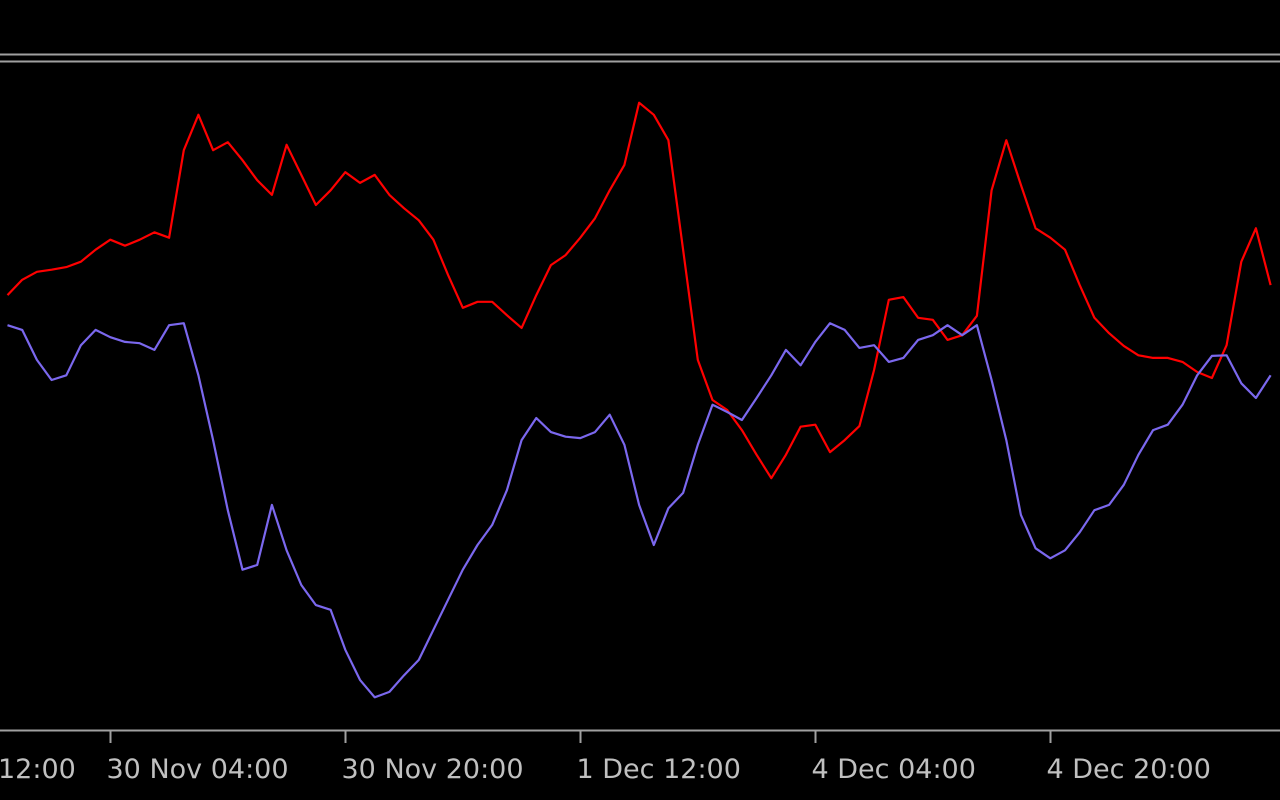 Image resolution: width=1280 pixels, height=800 pixels. What do you see at coordinates (1129, 769) in the screenshot?
I see `x-tick-label: 4 Dec 20:00` at bounding box center [1129, 769].